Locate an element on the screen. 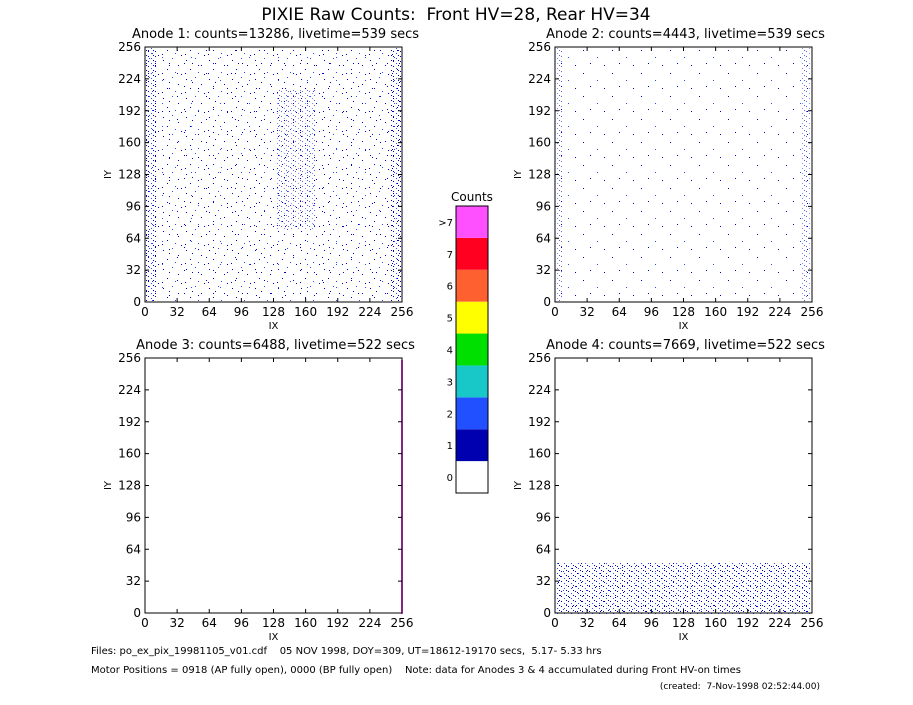  colorbar-frame is located at coordinates (472, 349).